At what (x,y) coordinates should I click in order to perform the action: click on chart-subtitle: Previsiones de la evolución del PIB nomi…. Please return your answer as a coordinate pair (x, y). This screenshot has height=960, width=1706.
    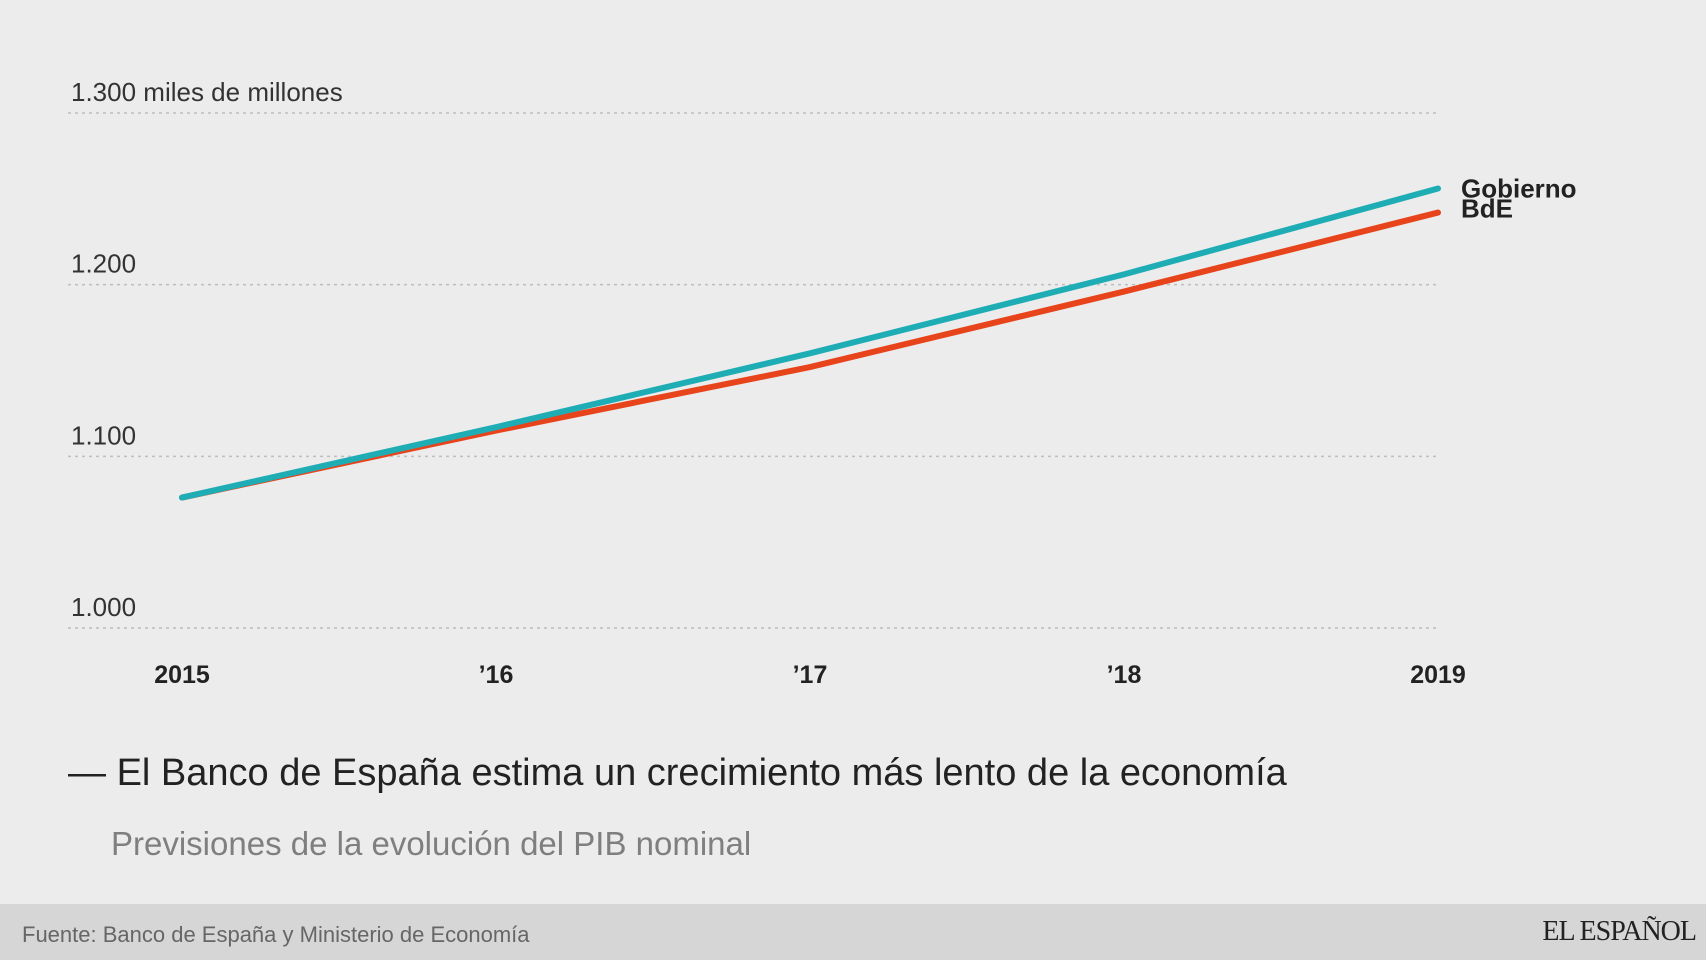
    Looking at the image, I should click on (431, 843).